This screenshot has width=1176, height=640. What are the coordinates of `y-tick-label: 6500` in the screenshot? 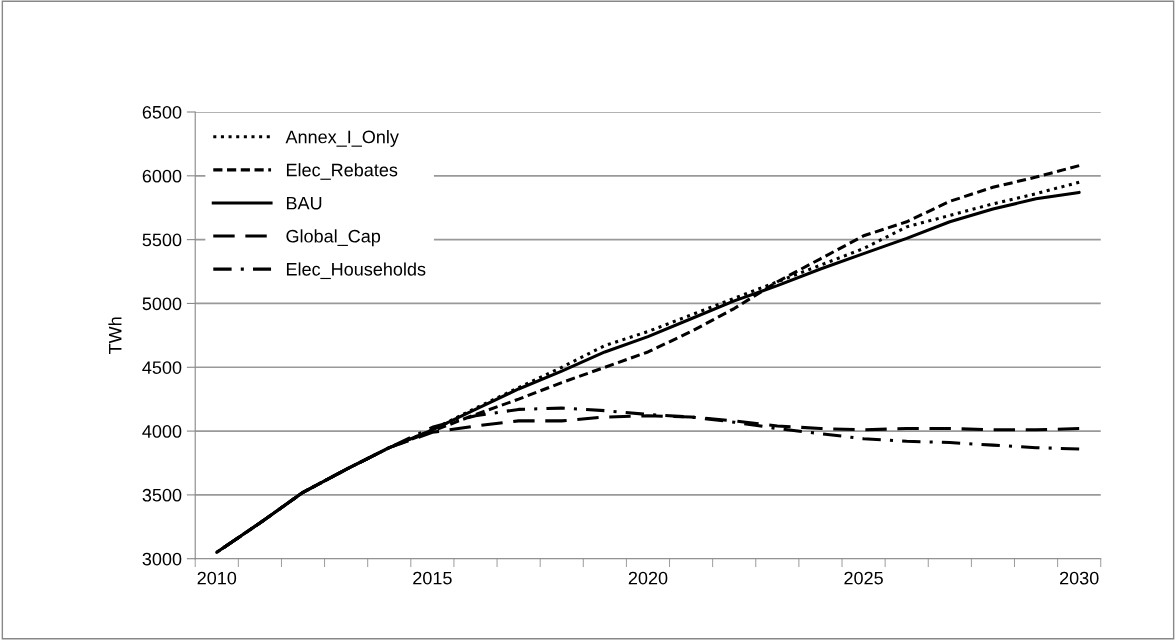 It's located at (162, 112).